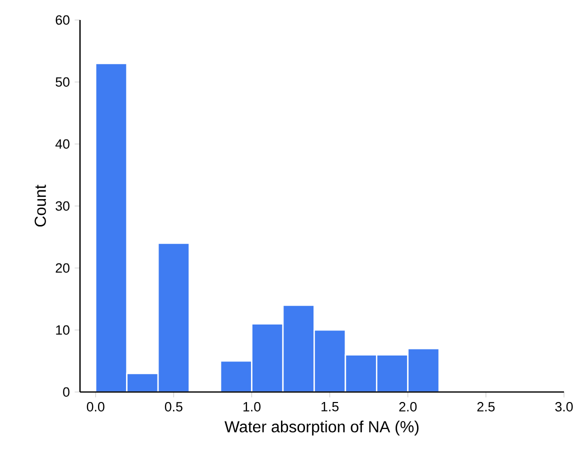  I want to click on x-tick-label: 1.0, so click(252, 407).